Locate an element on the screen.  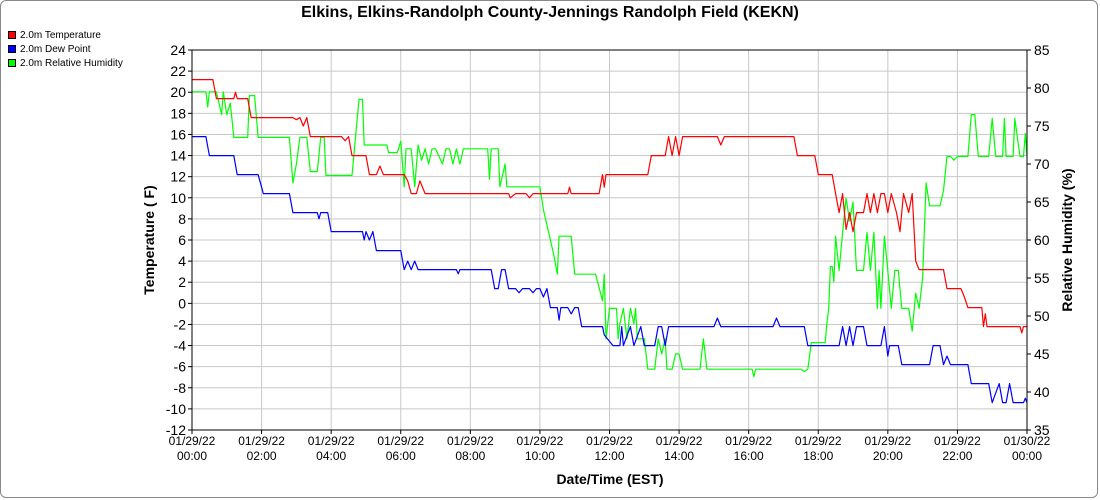
y-tick-label-right: 60 is located at coordinates (1042, 240).